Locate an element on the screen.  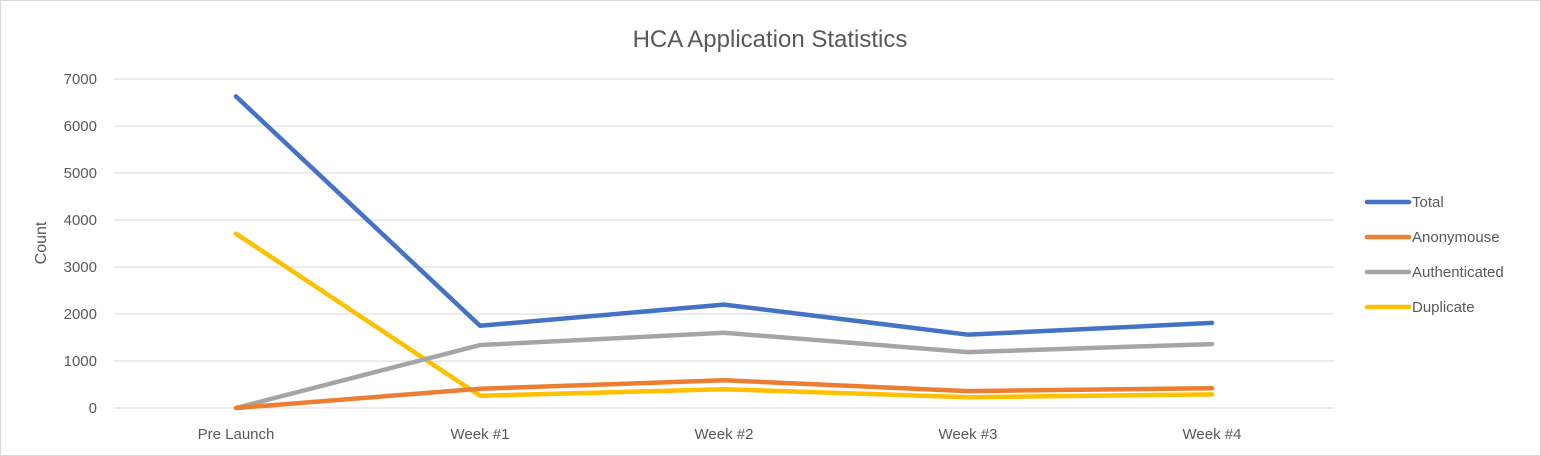
y-tick-label: 0 is located at coordinates (93, 408).